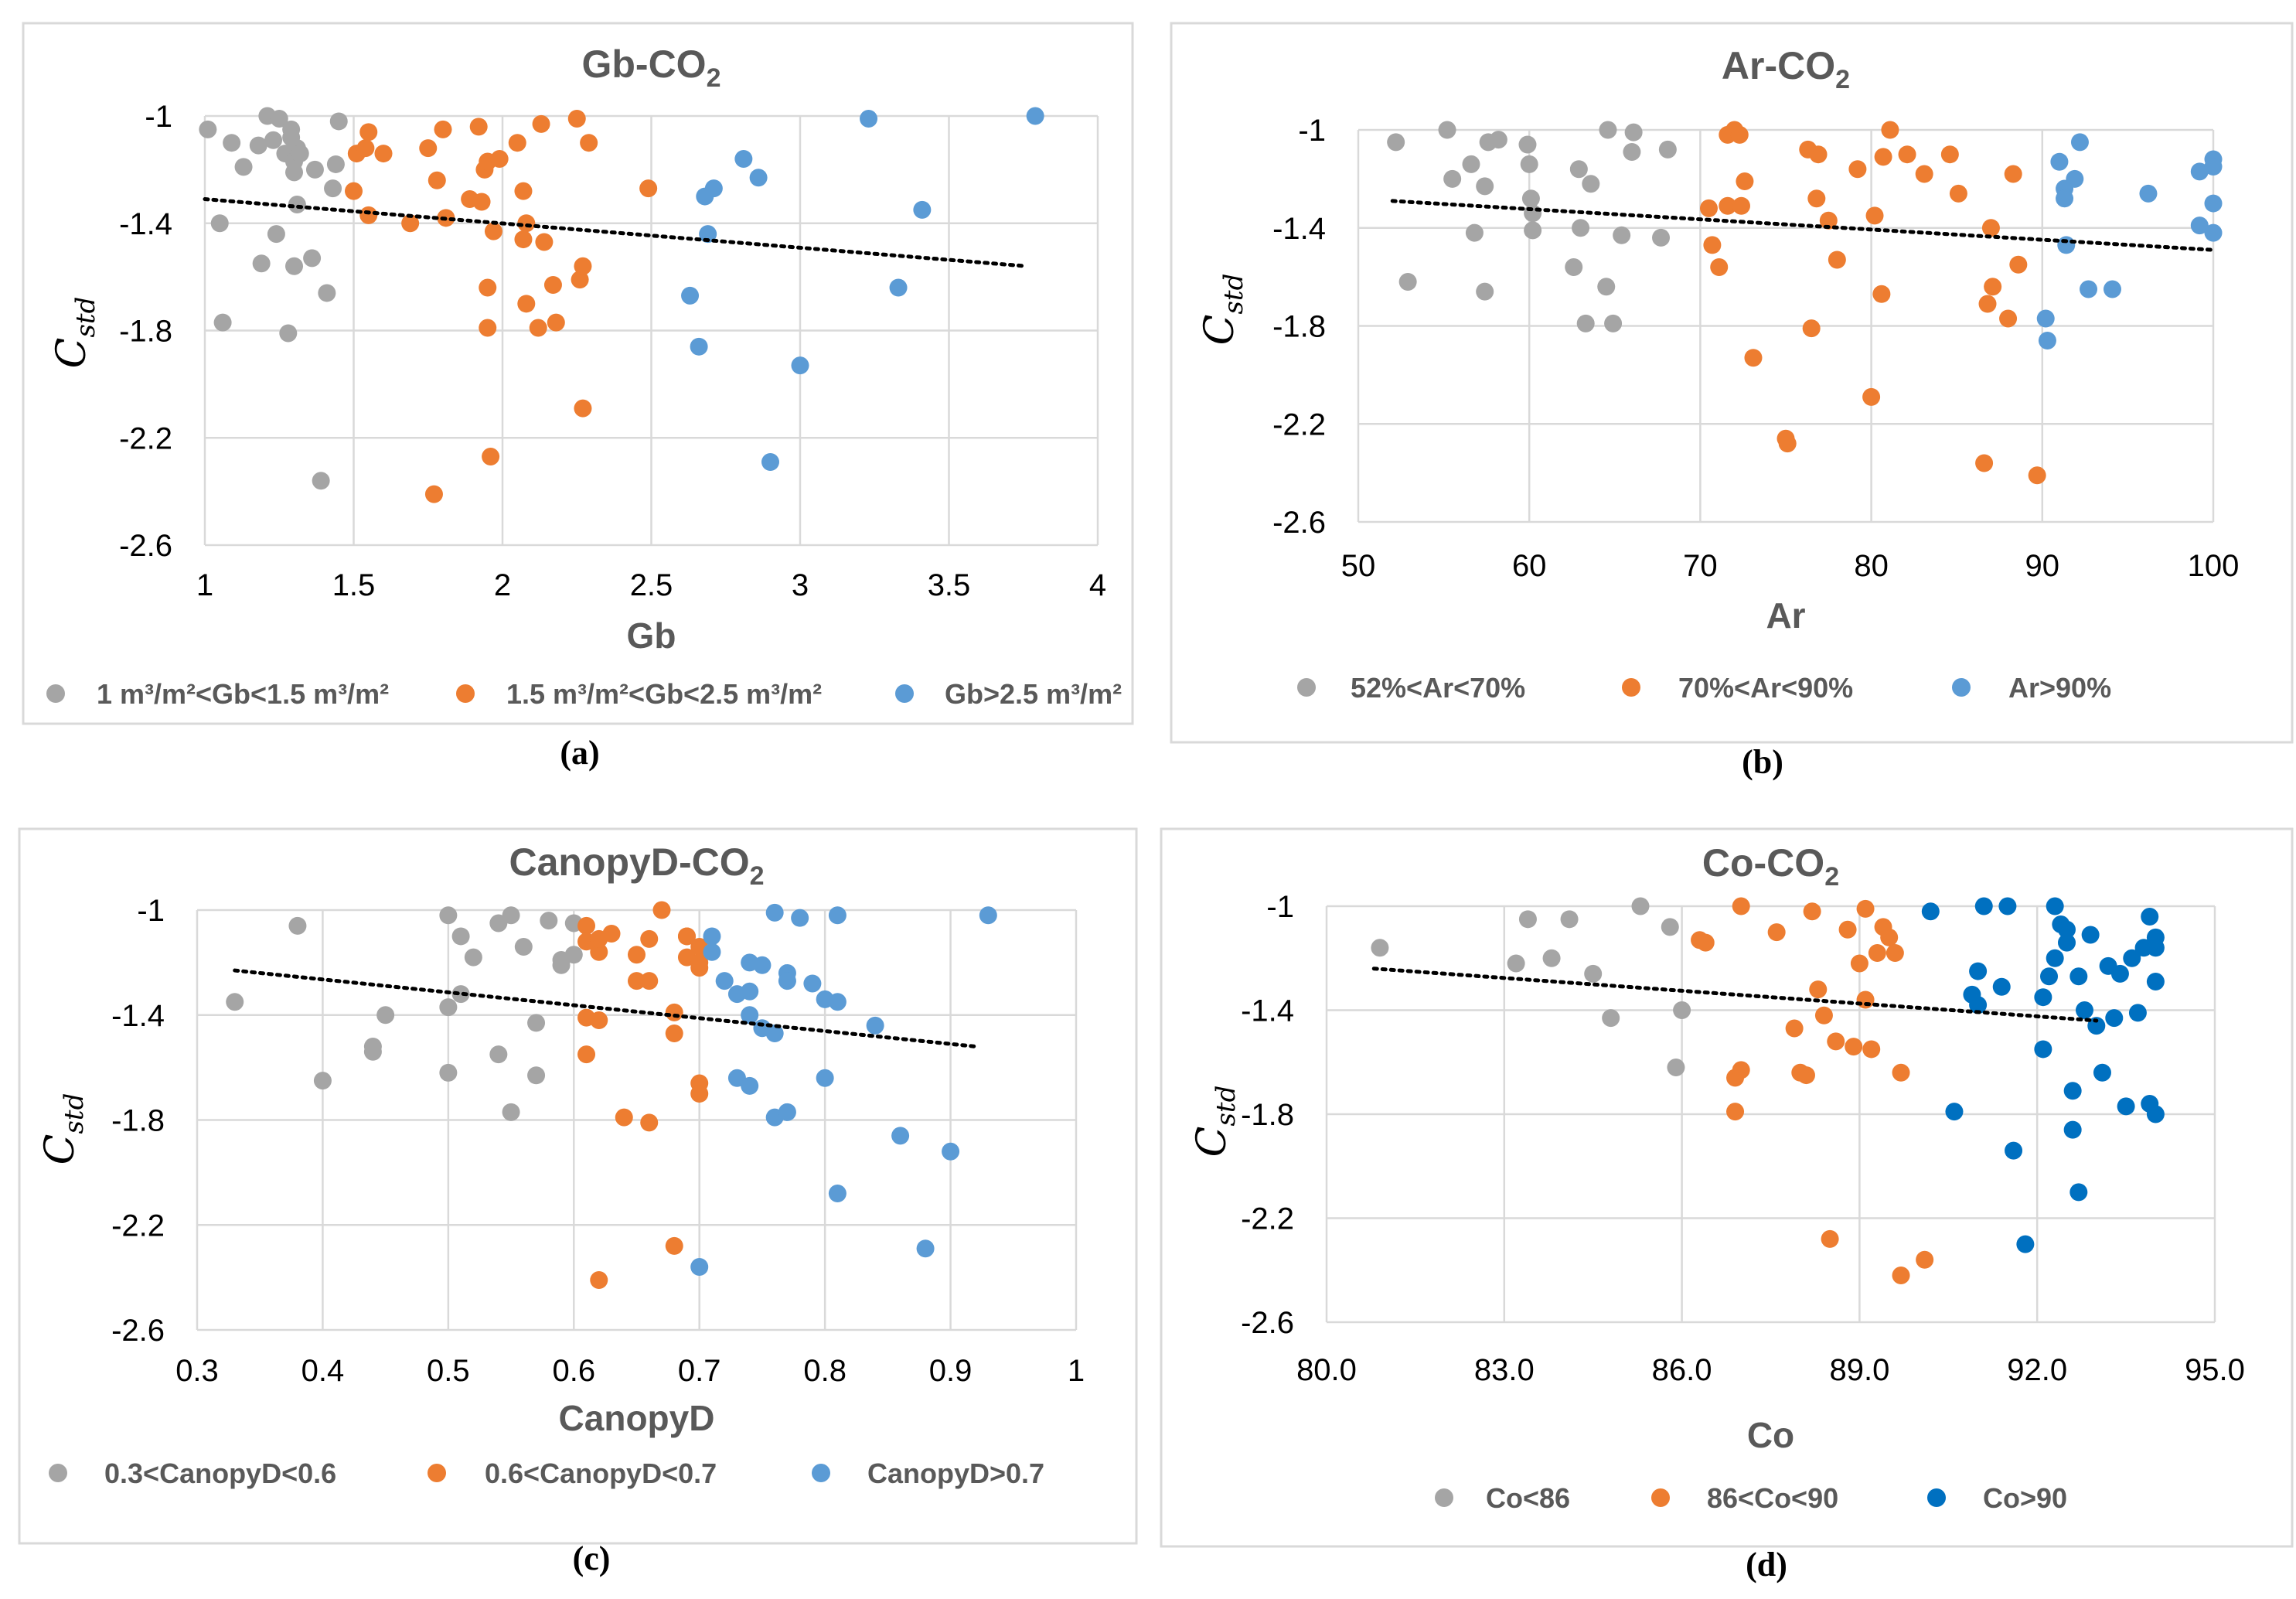  What do you see at coordinates (1871, 566) in the screenshot?
I see `x-tick-label: 80` at bounding box center [1871, 566].